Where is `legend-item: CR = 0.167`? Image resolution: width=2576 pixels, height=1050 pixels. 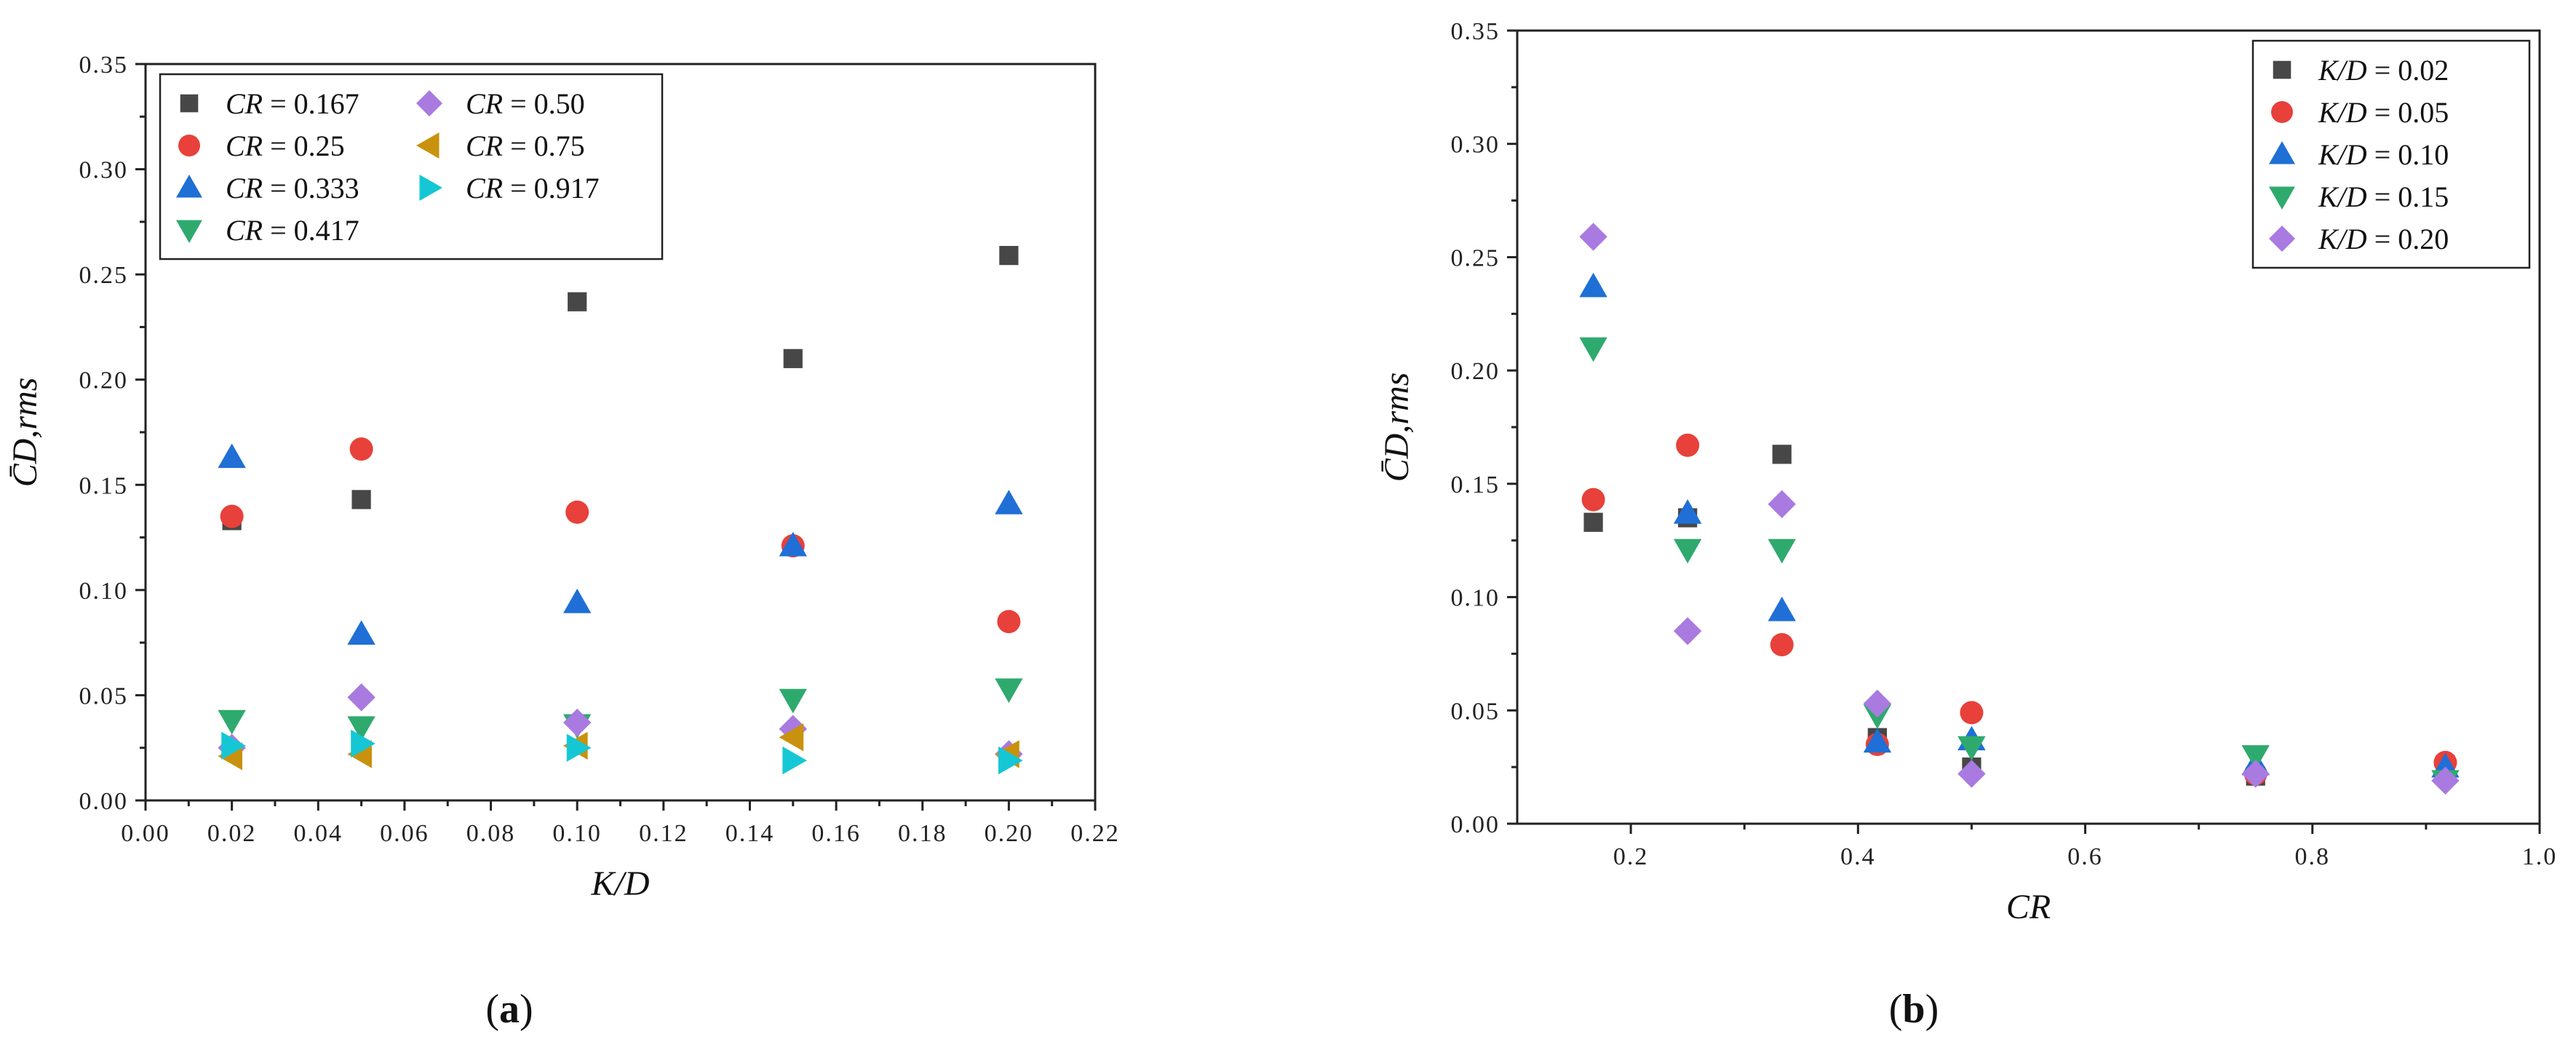
legend-item: CR = 0.167 is located at coordinates (269, 104).